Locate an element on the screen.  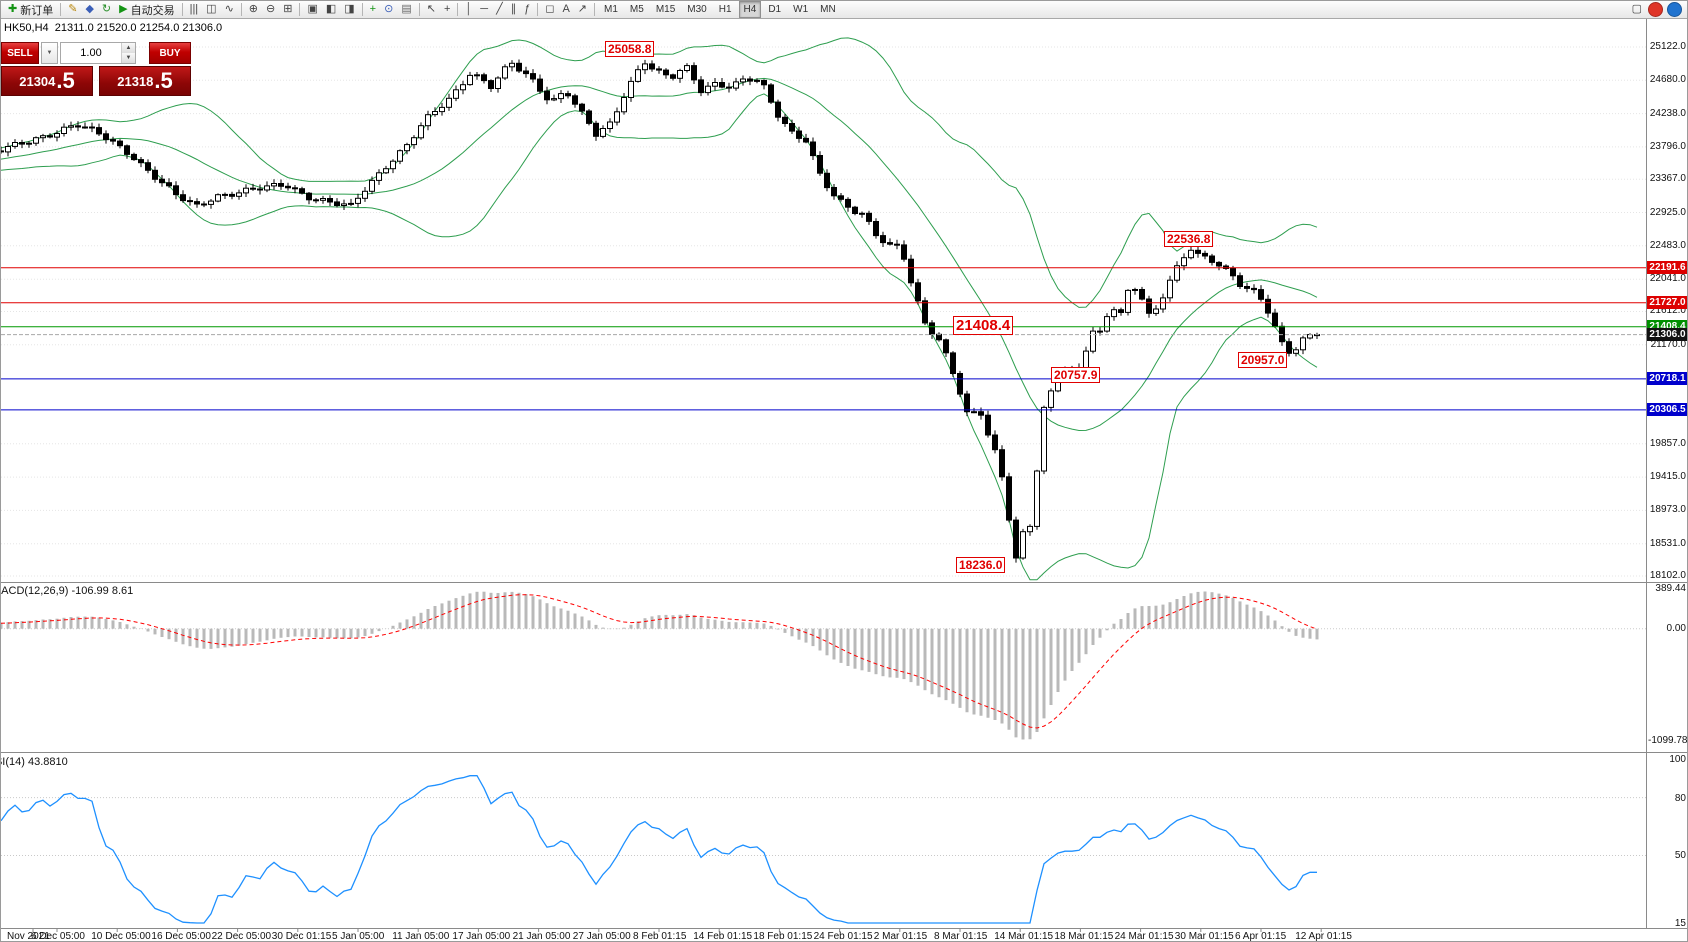
time-tick-label: 10 Dec 05:00 is located at coordinates (121, 936).